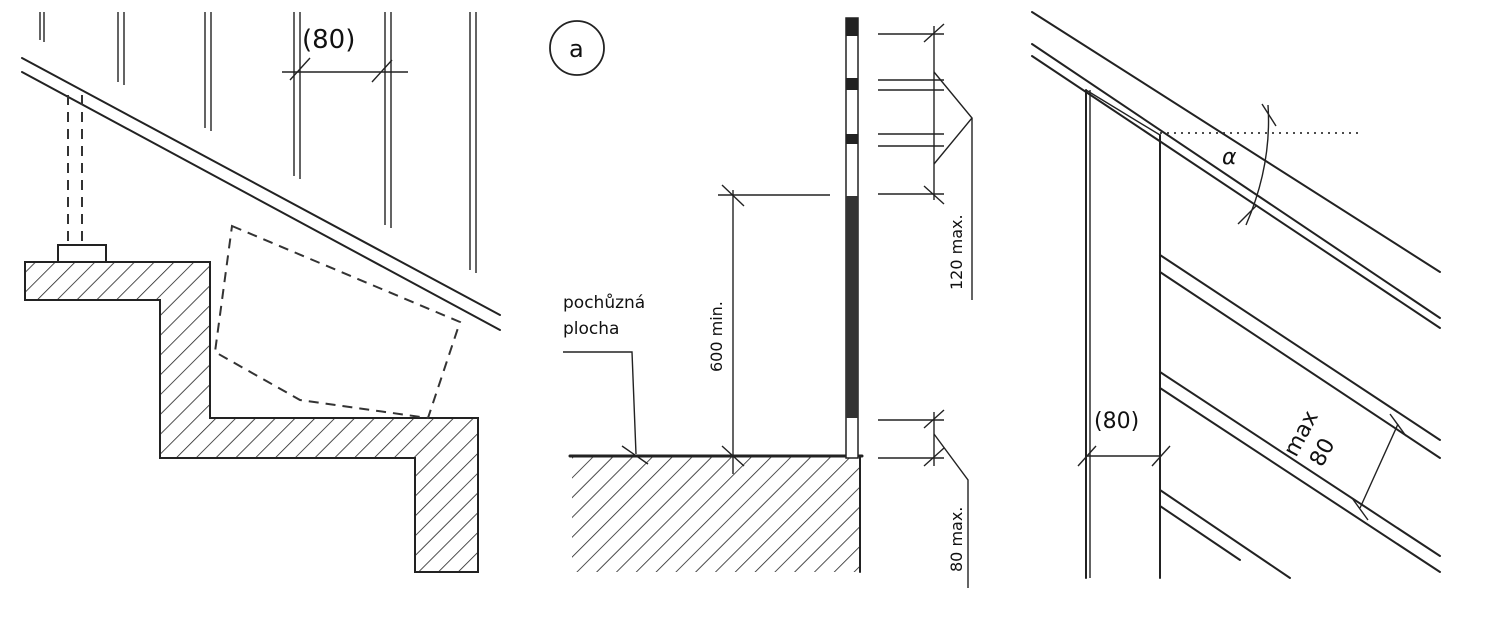 The height and width of the screenshot is (629, 1502). Describe the element at coordinates (956, 252) in the screenshot. I see `top-gap-label: 120 max.` at that location.